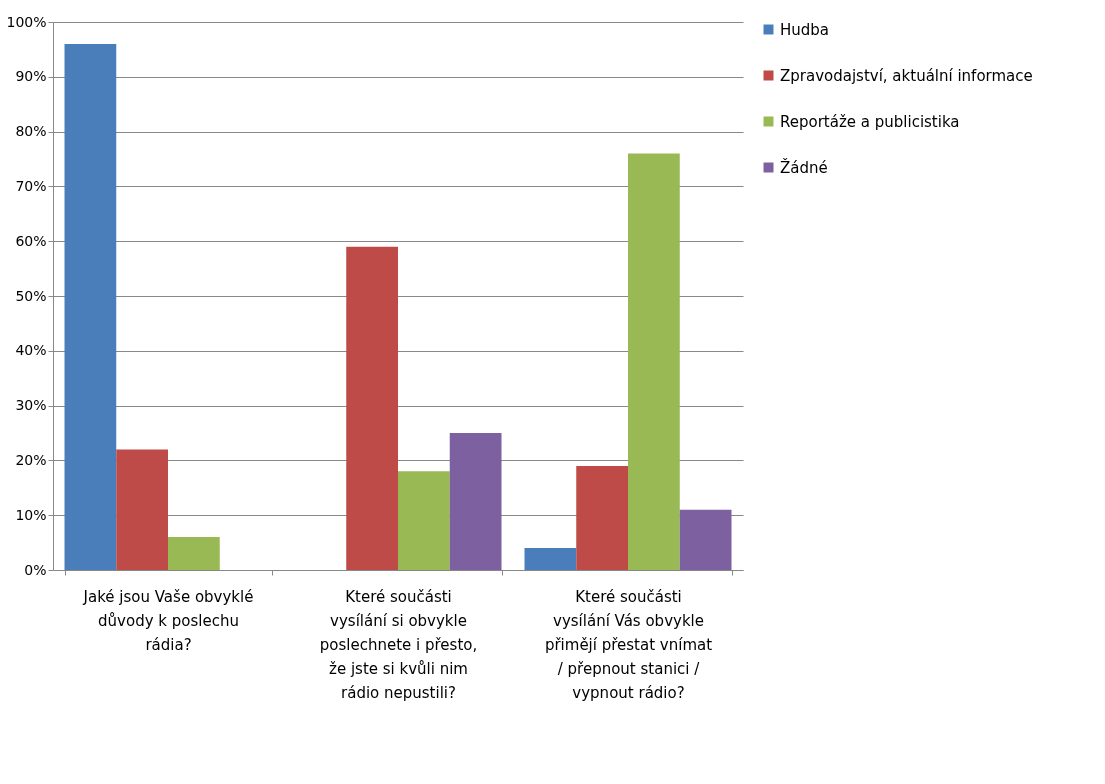 The height and width of the screenshot is (784, 1105). I want to click on y-tick-label: 60%, so click(31, 240).